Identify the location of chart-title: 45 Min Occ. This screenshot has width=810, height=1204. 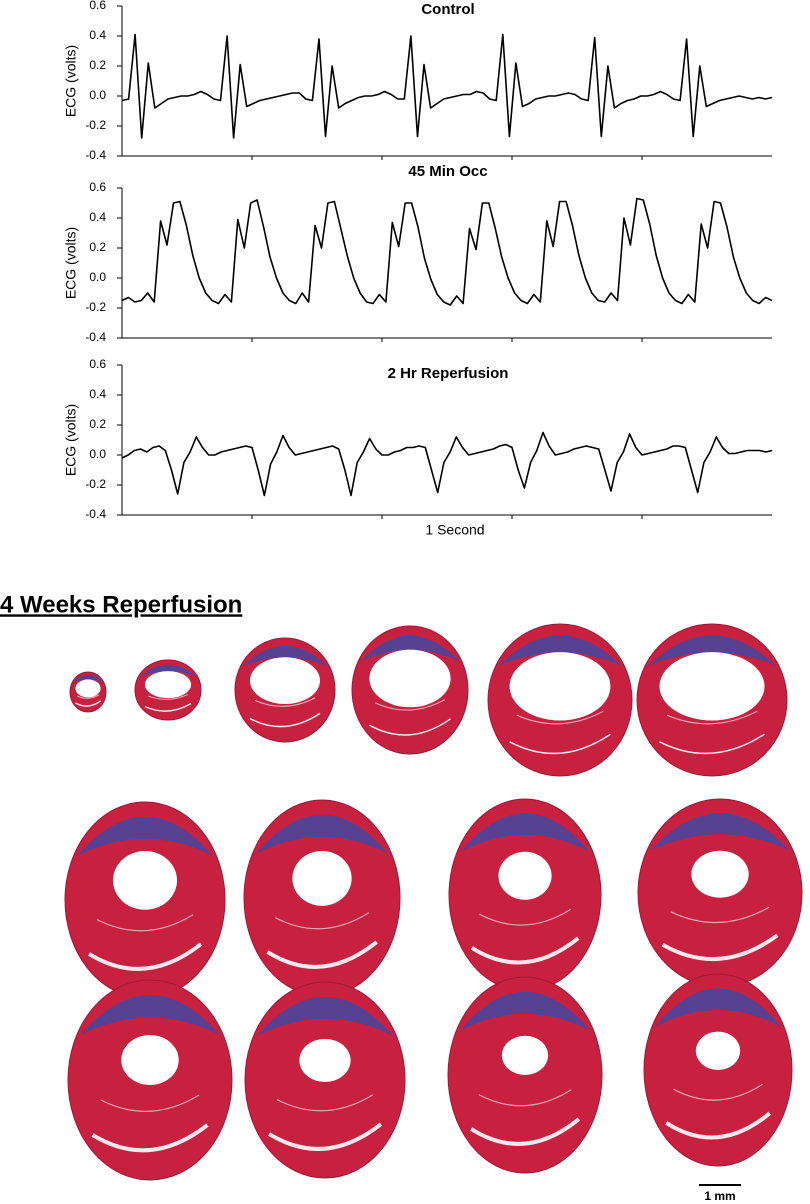
(447, 171).